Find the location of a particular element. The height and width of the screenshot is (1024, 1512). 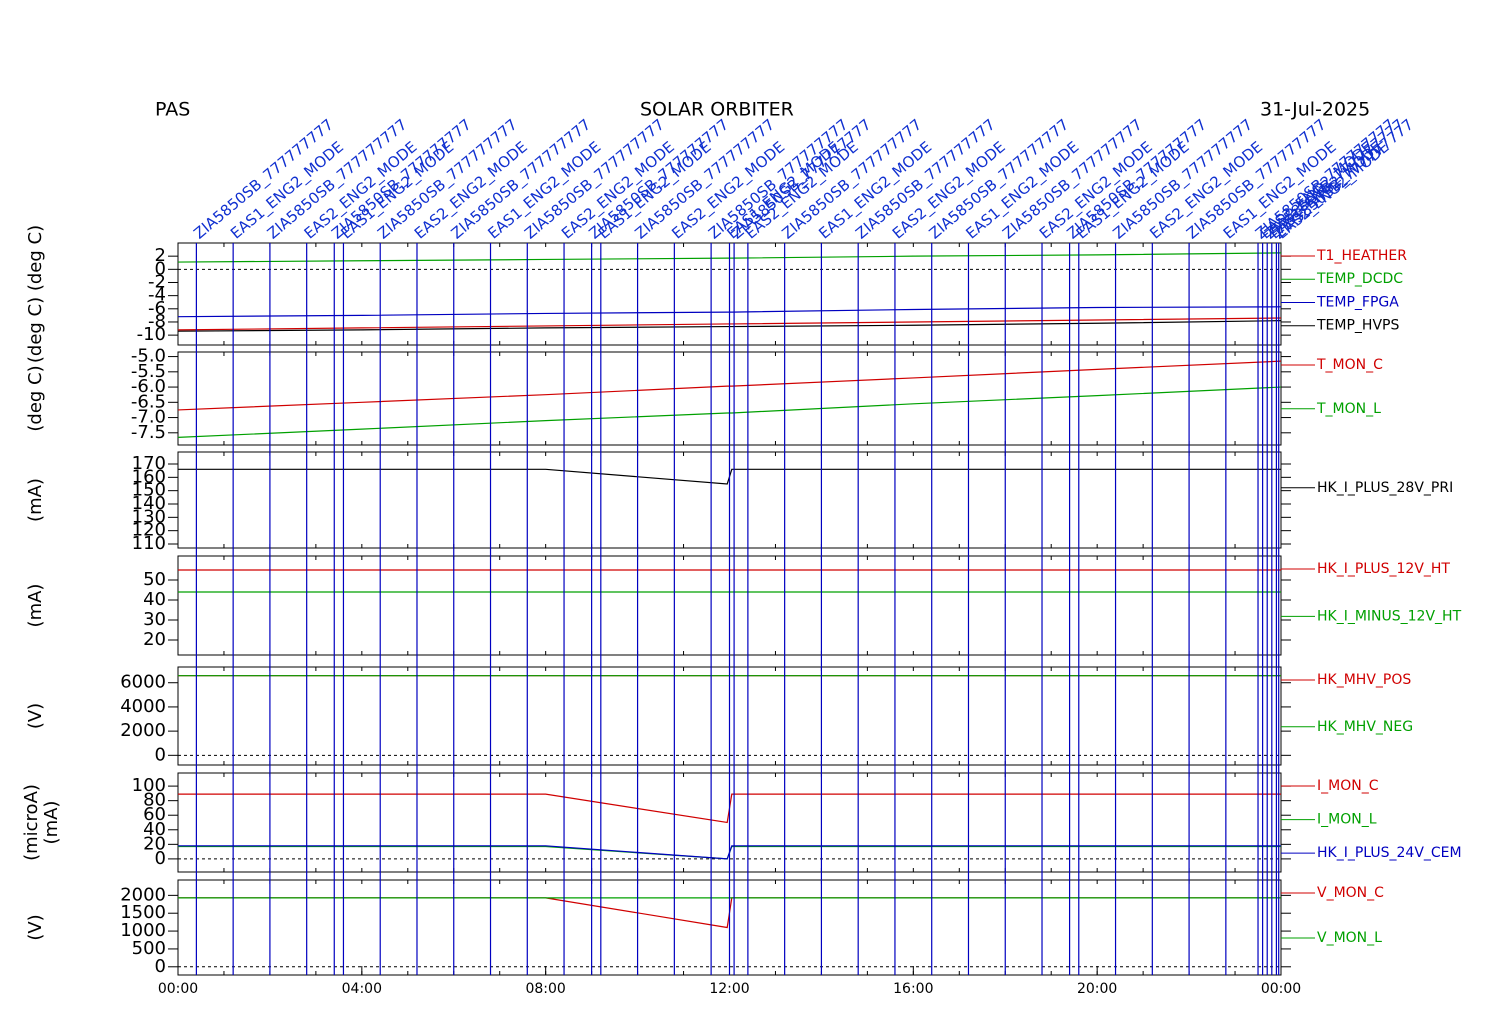

legend-label: HK_I_PLUS_12V_HT is located at coordinates (1383, 569).